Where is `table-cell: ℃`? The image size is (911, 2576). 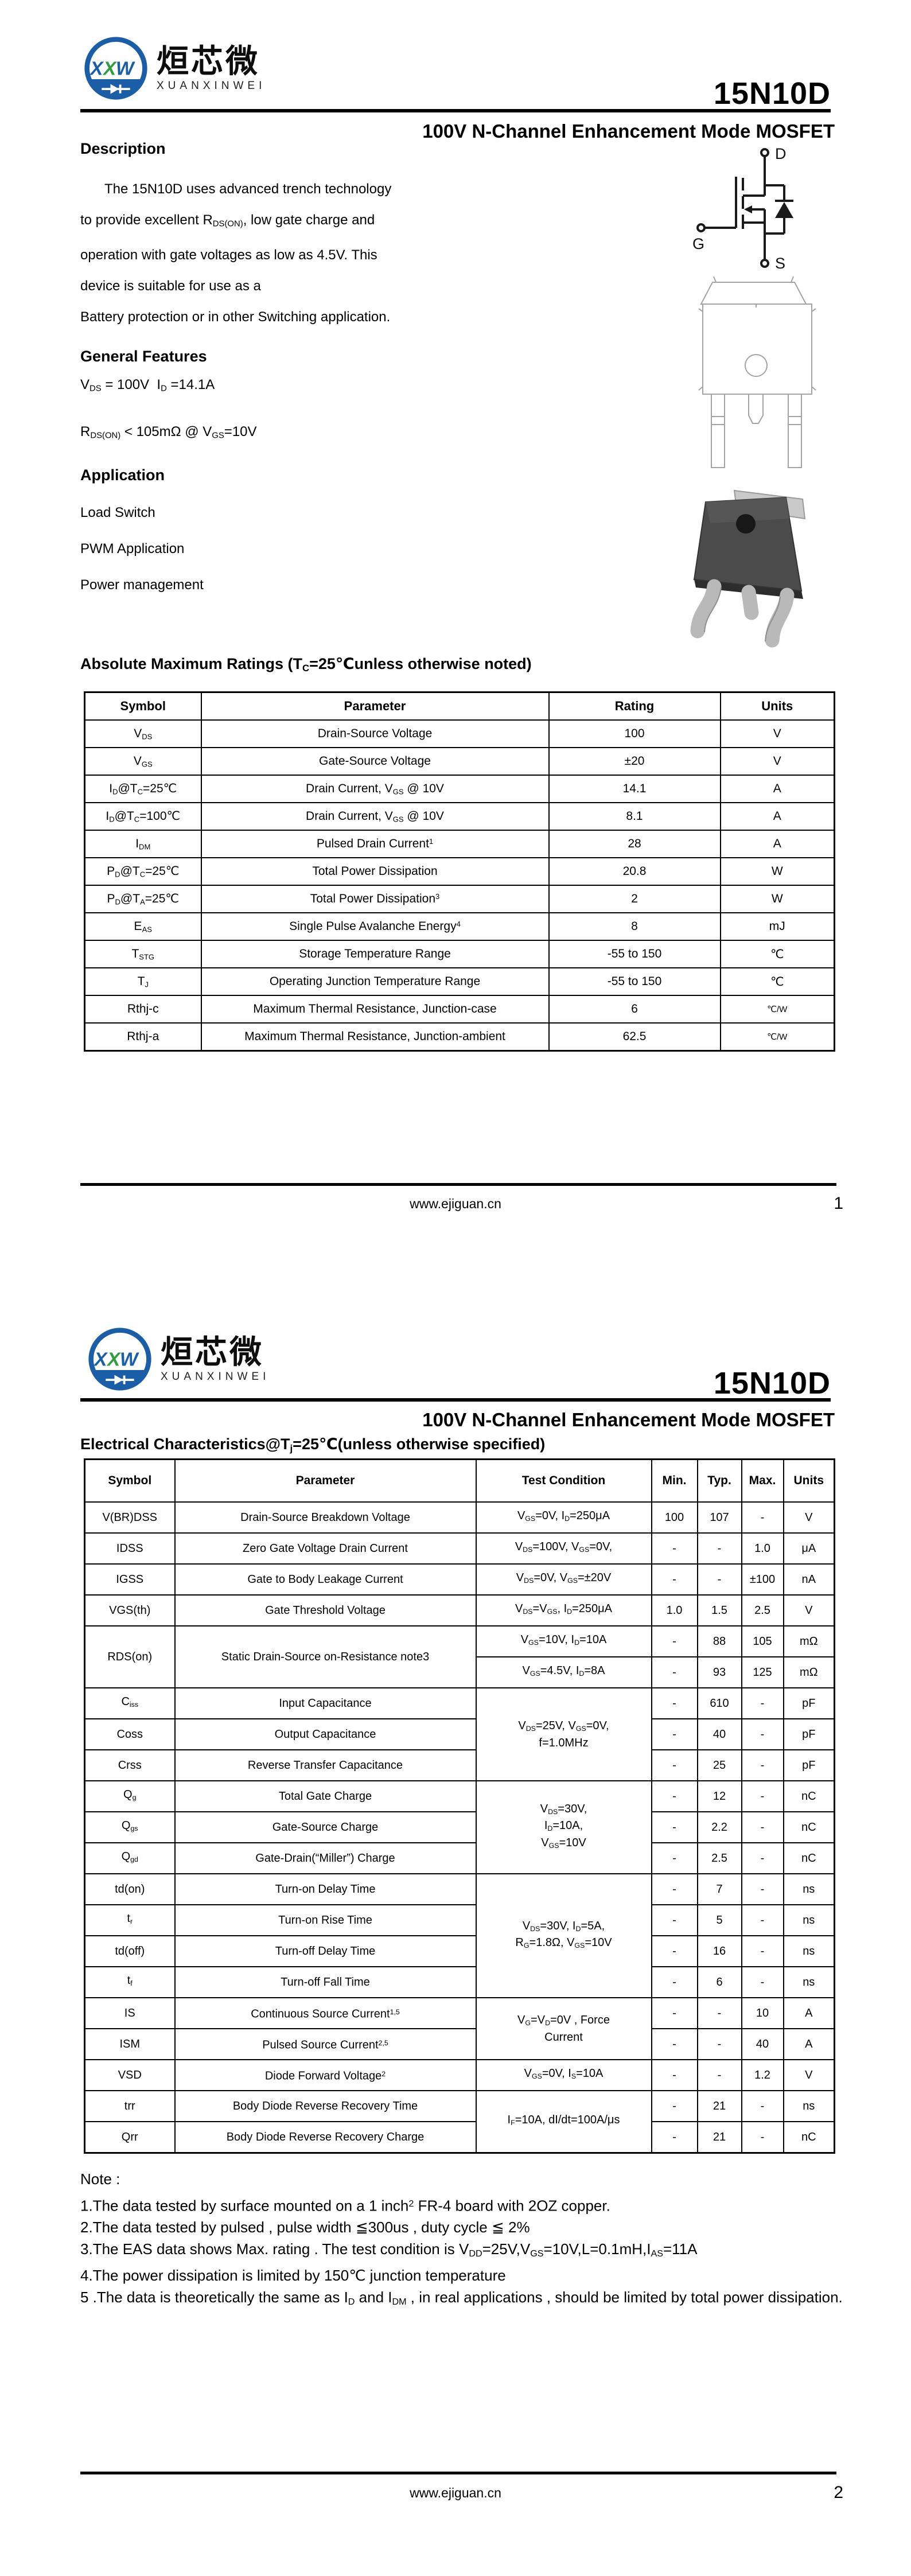
table-cell: ℃ is located at coordinates (777, 954).